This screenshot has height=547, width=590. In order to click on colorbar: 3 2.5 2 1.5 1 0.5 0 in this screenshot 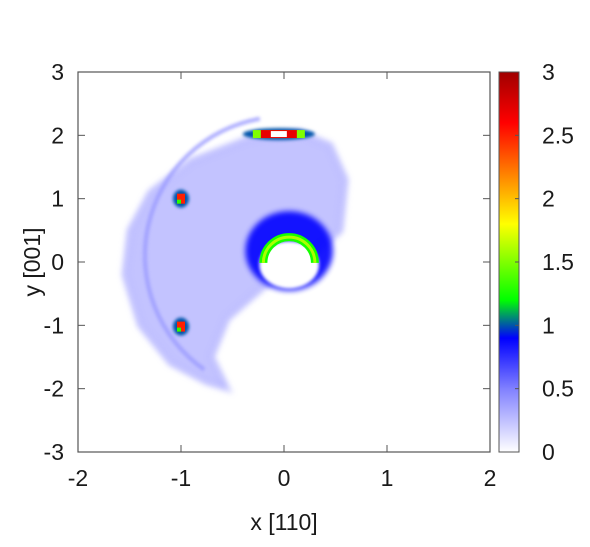, I will do `click(536, 262)`.